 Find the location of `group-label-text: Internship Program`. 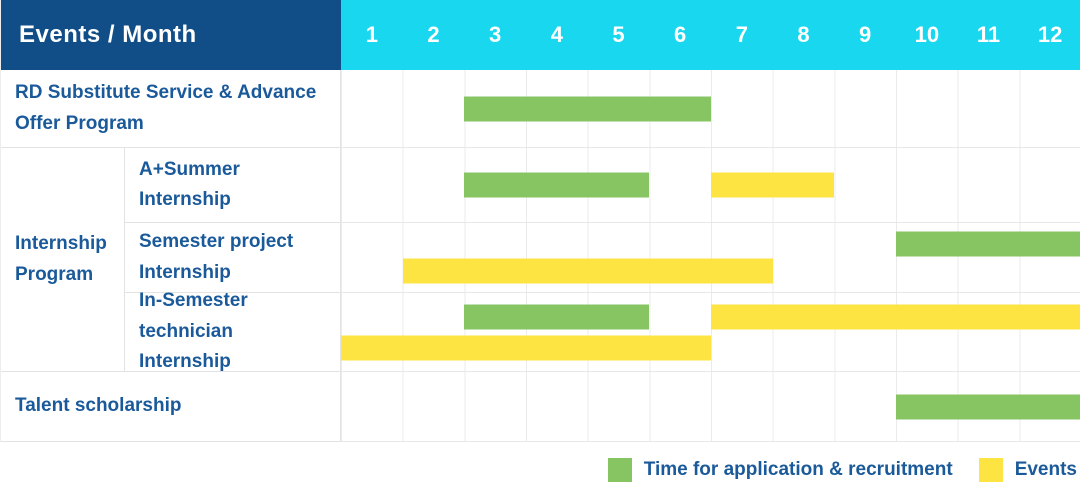

group-label-text: Internship Program is located at coordinates (61, 259).